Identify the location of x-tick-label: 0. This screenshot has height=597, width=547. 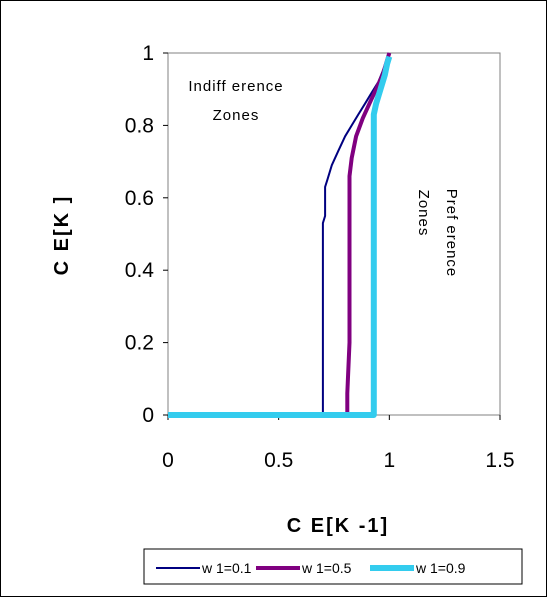
(168, 460).